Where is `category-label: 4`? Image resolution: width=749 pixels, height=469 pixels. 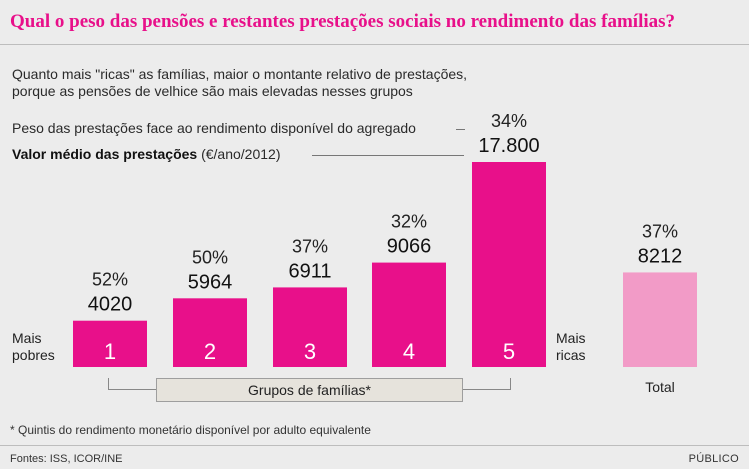
category-label: 4 is located at coordinates (409, 351).